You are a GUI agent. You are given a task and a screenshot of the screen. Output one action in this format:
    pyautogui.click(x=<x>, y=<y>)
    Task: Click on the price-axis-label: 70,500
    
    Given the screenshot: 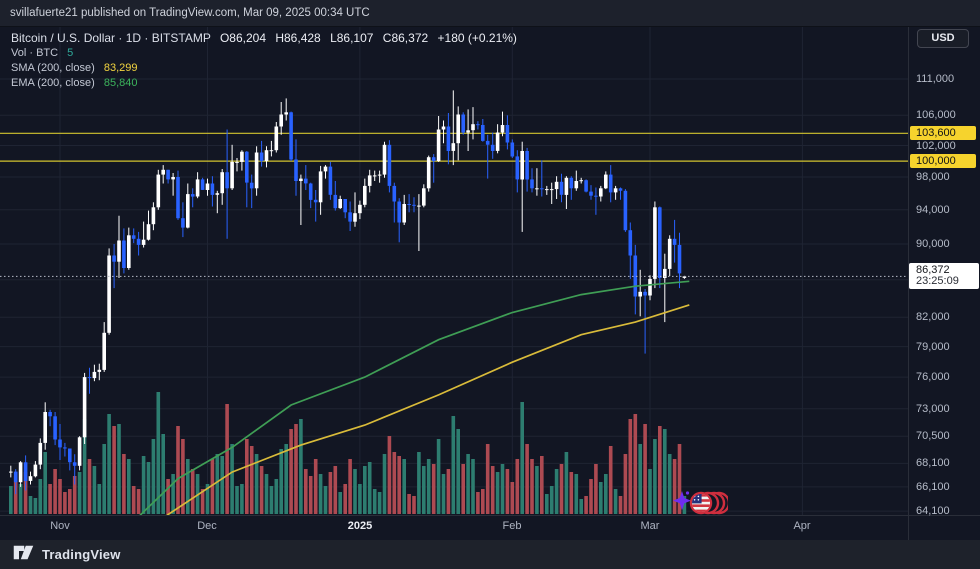 What is the action you would take?
    pyautogui.click(x=933, y=436)
    